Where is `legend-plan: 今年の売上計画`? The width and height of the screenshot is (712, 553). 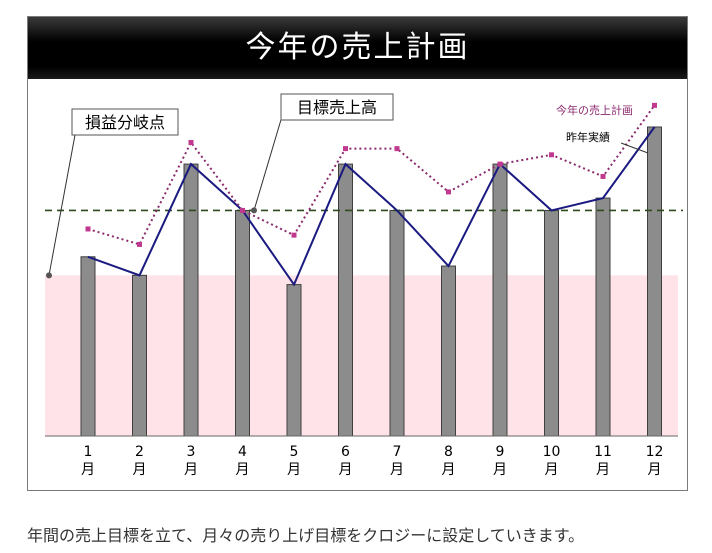 legend-plan: 今年の売上計画 is located at coordinates (594, 110).